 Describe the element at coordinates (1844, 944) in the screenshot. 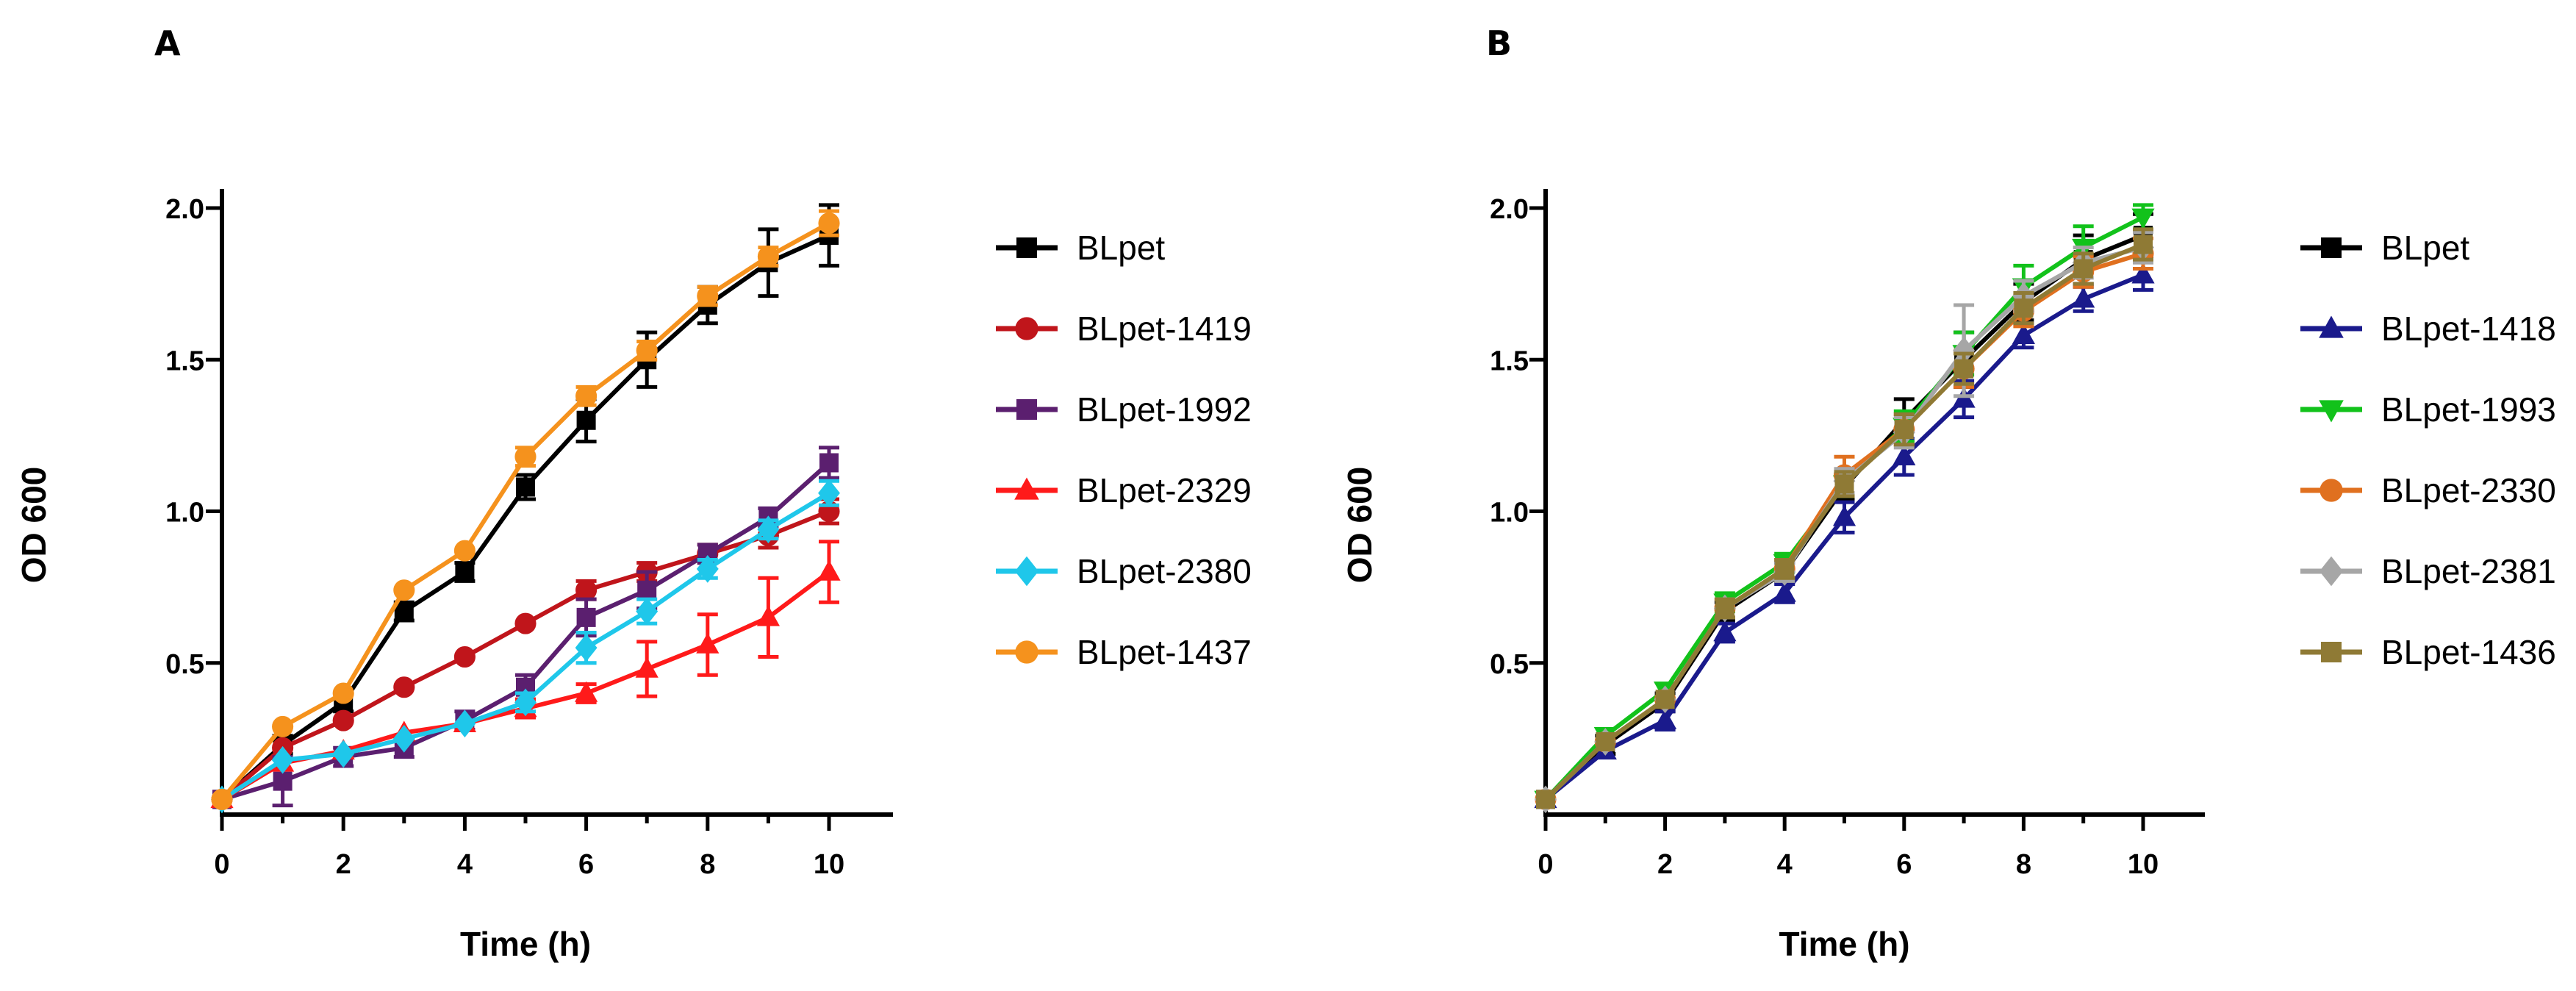

I see `panel-b-x-title: Time (h)` at that location.